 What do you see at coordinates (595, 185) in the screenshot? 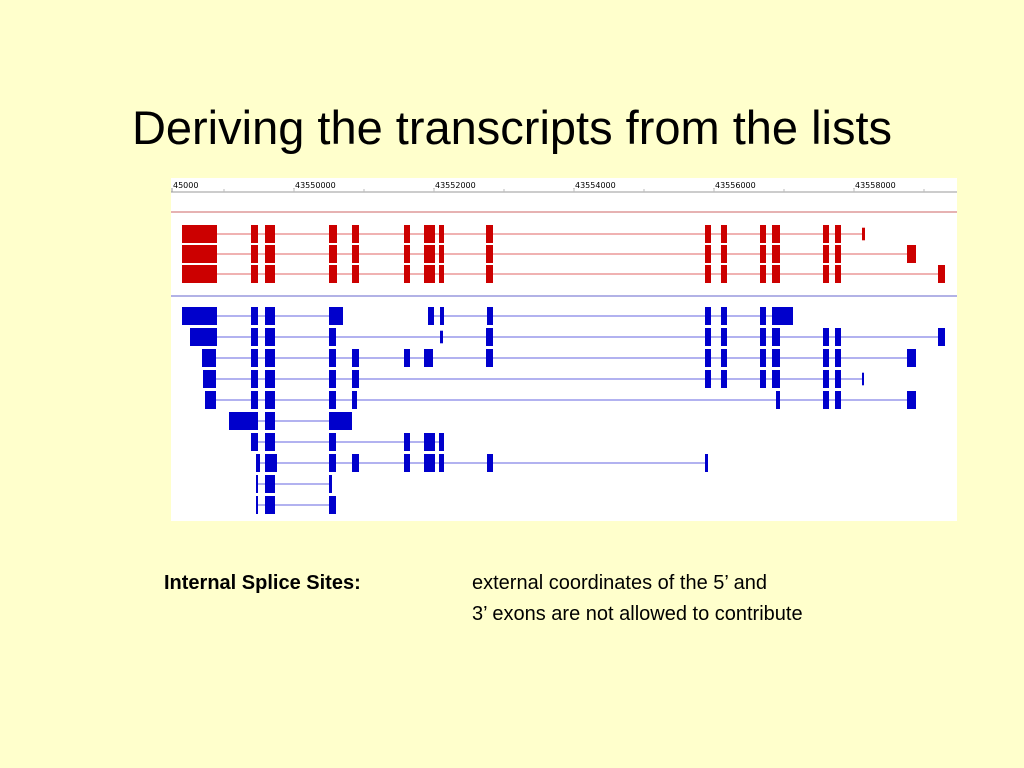
I see `ruler-label: 43554000` at bounding box center [595, 185].